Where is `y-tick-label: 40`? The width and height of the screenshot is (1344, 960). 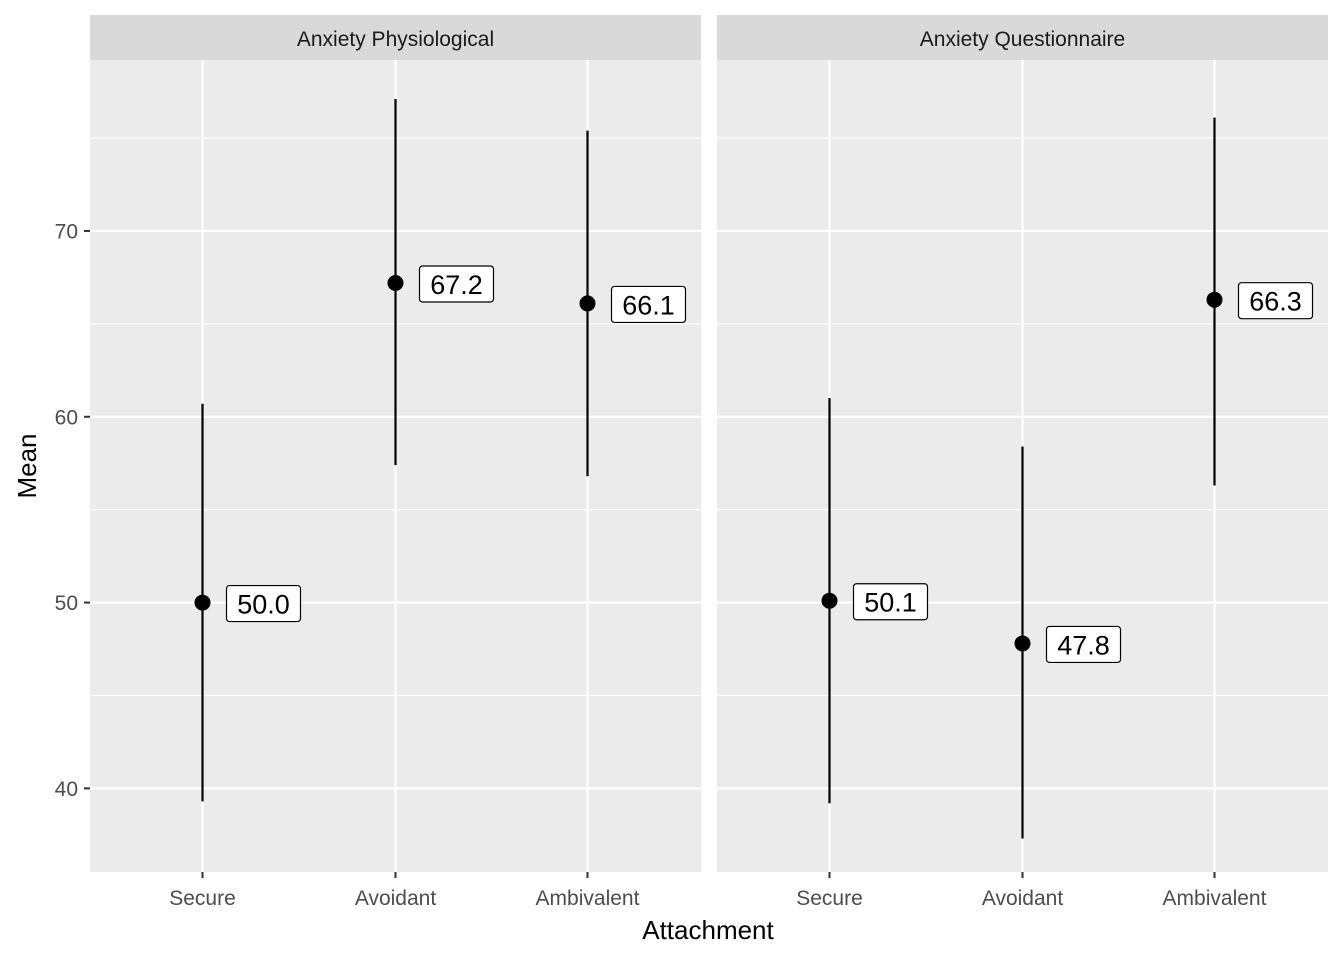
y-tick-label: 40 is located at coordinates (66, 789).